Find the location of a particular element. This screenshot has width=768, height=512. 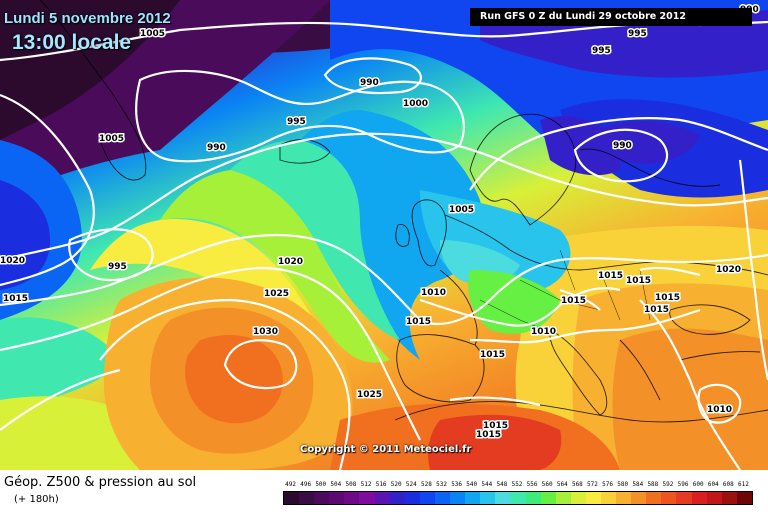

legend-label: 540 is located at coordinates (472, 484).